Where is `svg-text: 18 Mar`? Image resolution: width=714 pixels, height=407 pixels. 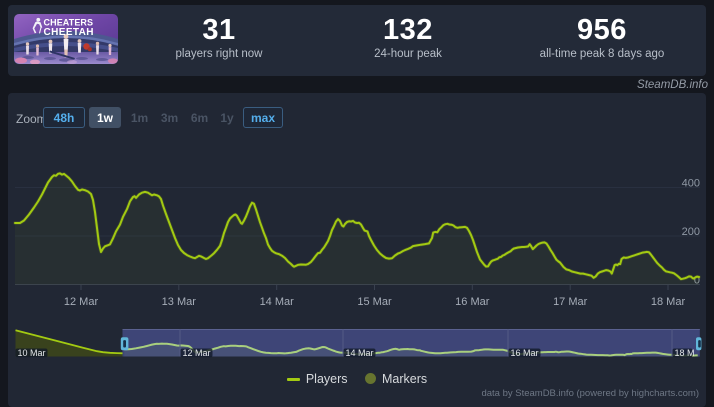 svg-text: 18 Mar is located at coordinates (668, 302).